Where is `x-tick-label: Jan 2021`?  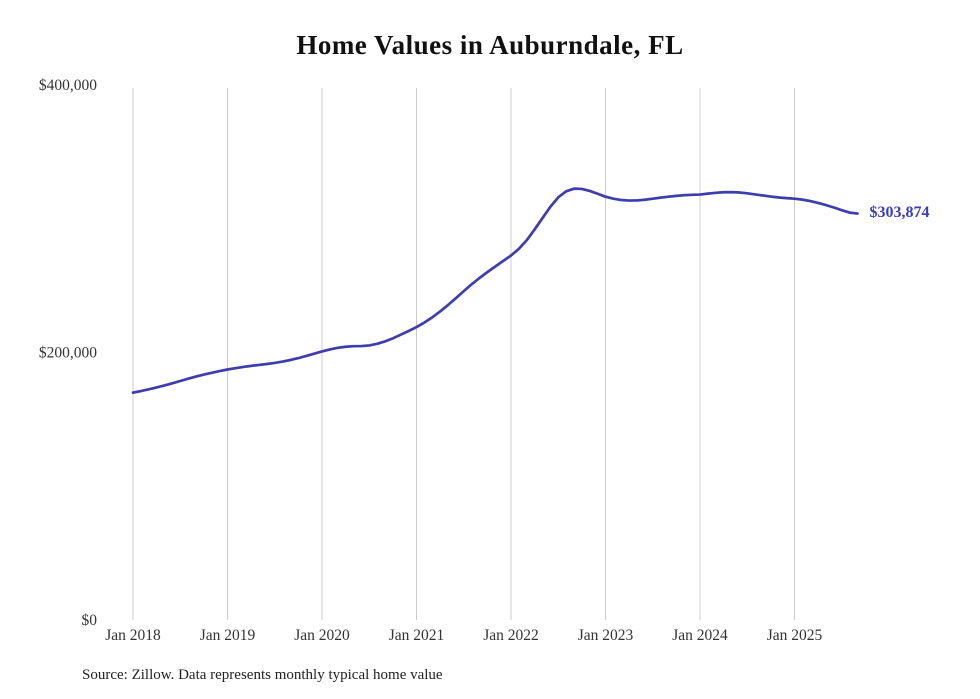
x-tick-label: Jan 2021 is located at coordinates (417, 635).